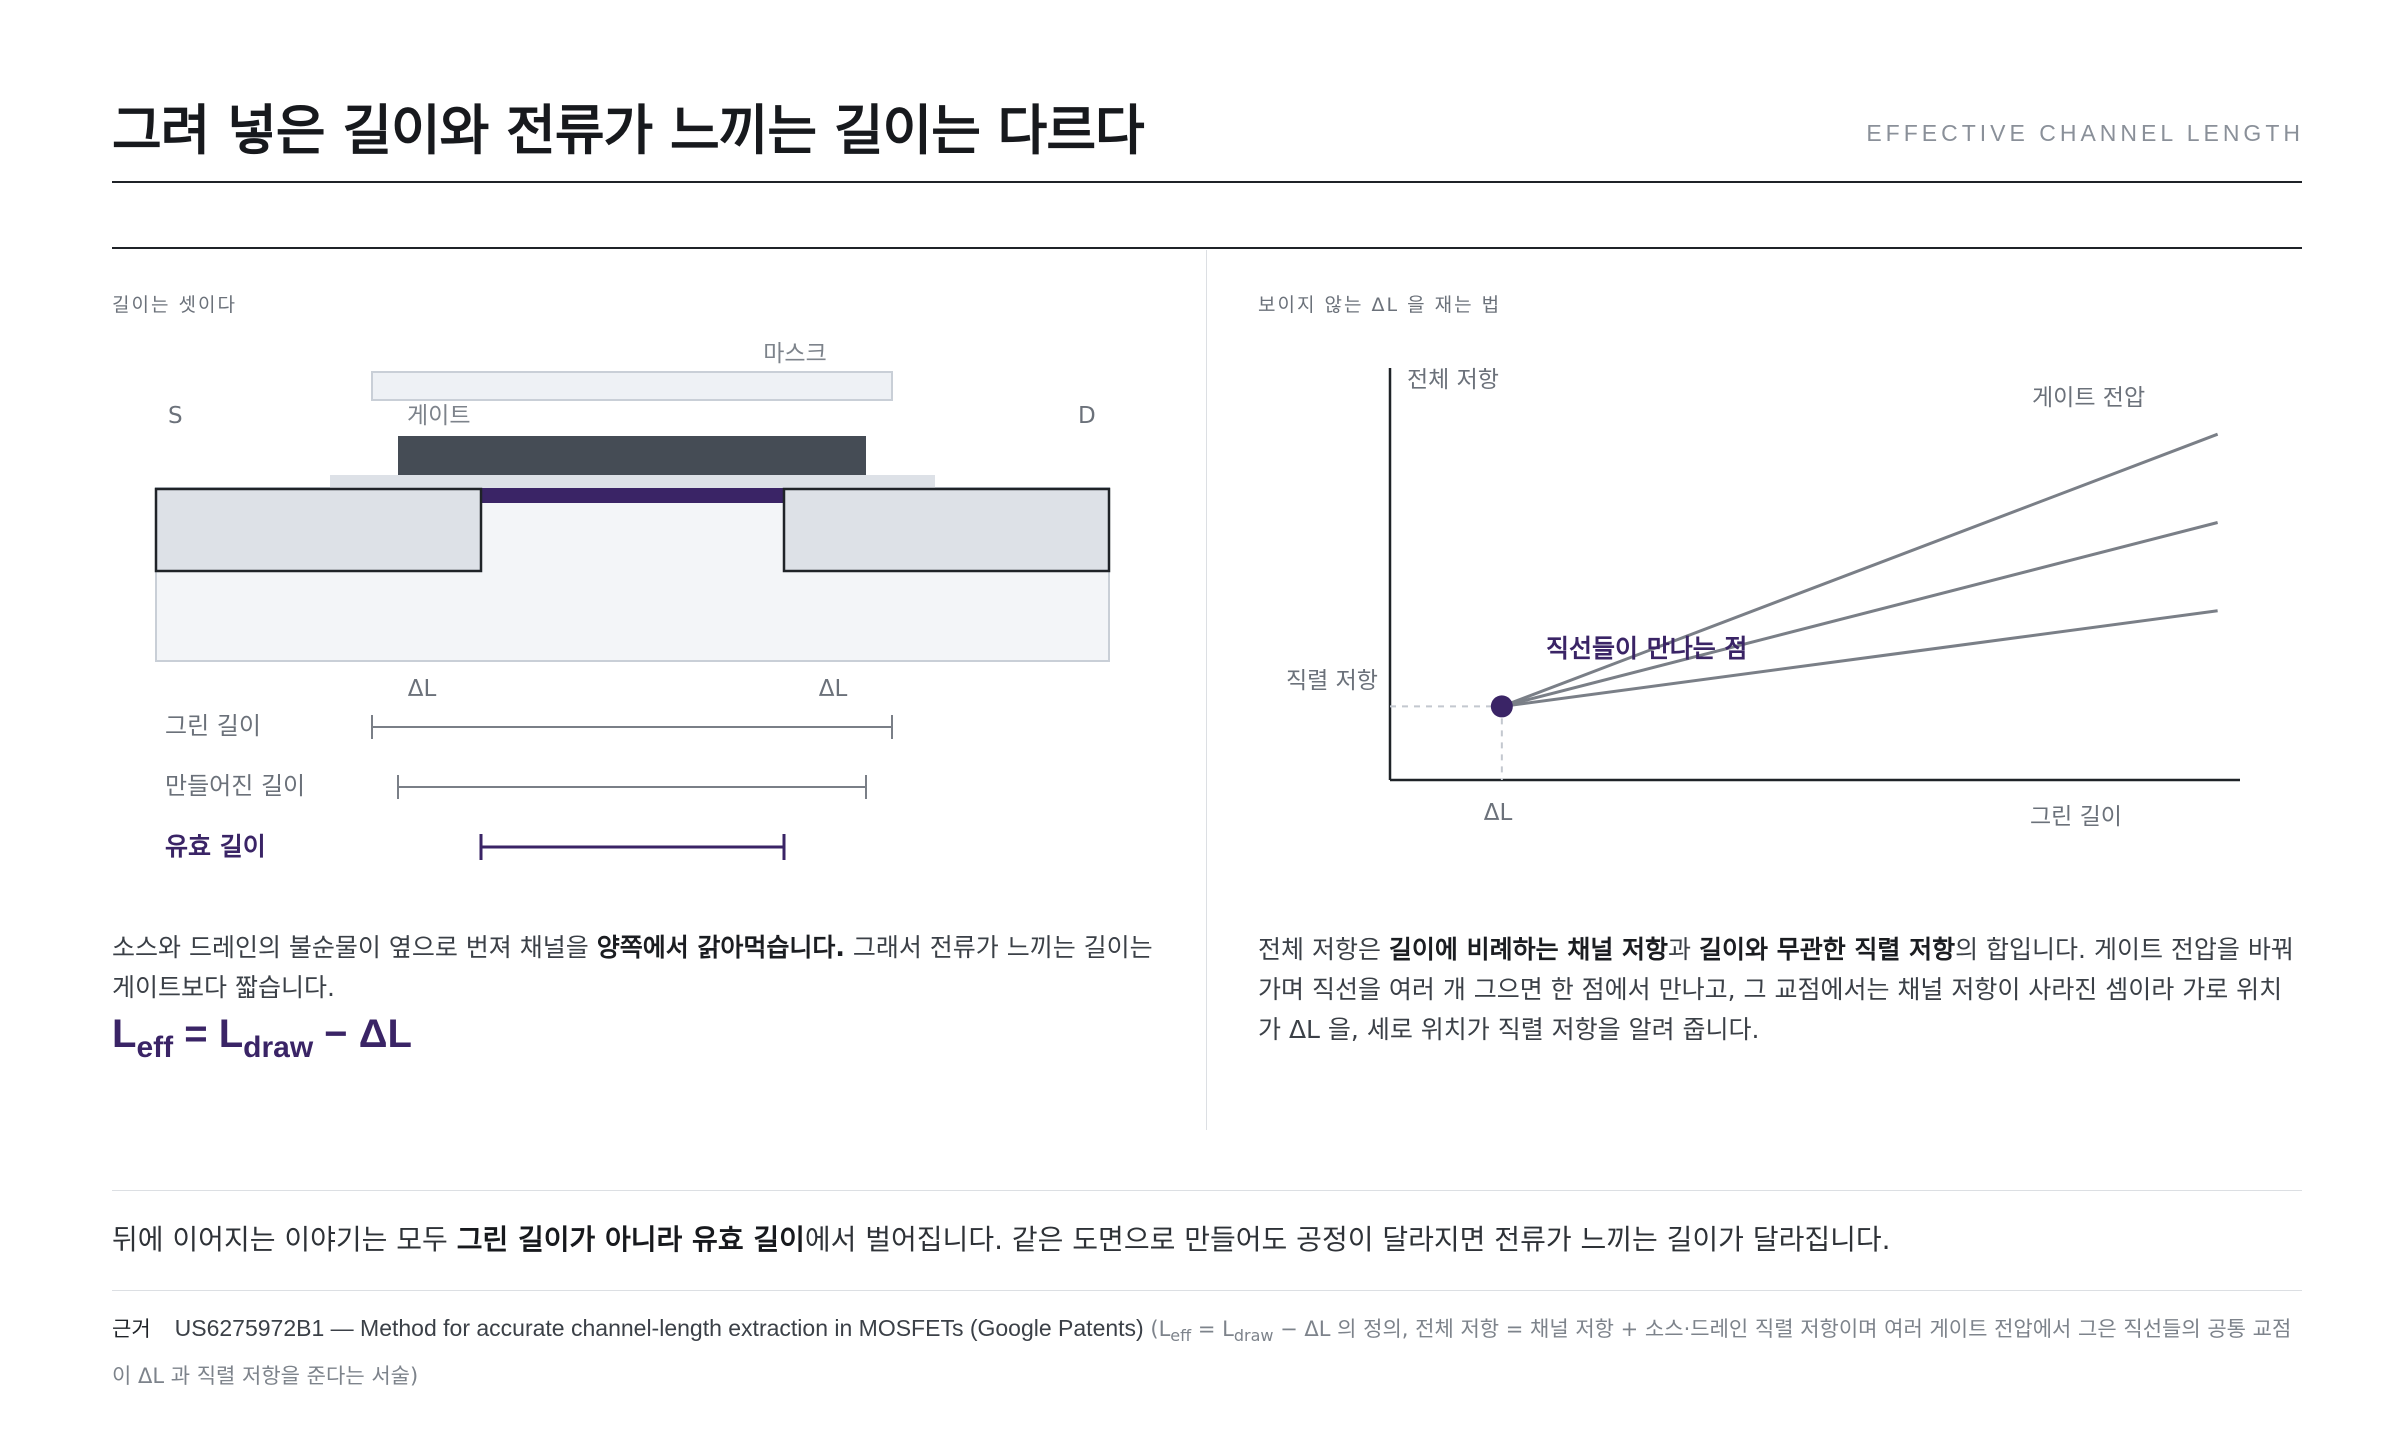  What do you see at coordinates (2076, 817) in the screenshot?
I see `x-axis-label: 그린 길이` at bounding box center [2076, 817].